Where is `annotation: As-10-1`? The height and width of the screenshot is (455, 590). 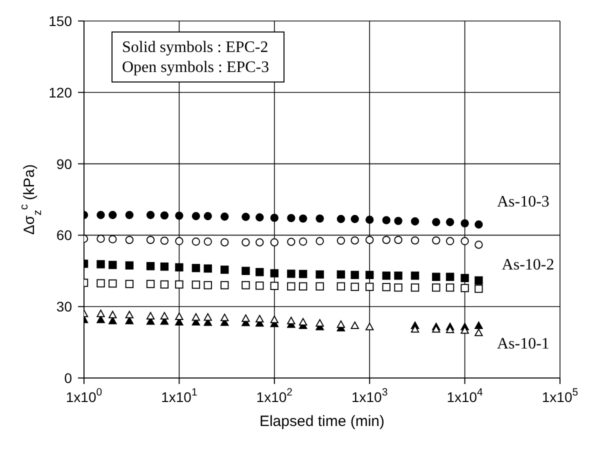
annotation: As-10-1 is located at coordinates (523, 344).